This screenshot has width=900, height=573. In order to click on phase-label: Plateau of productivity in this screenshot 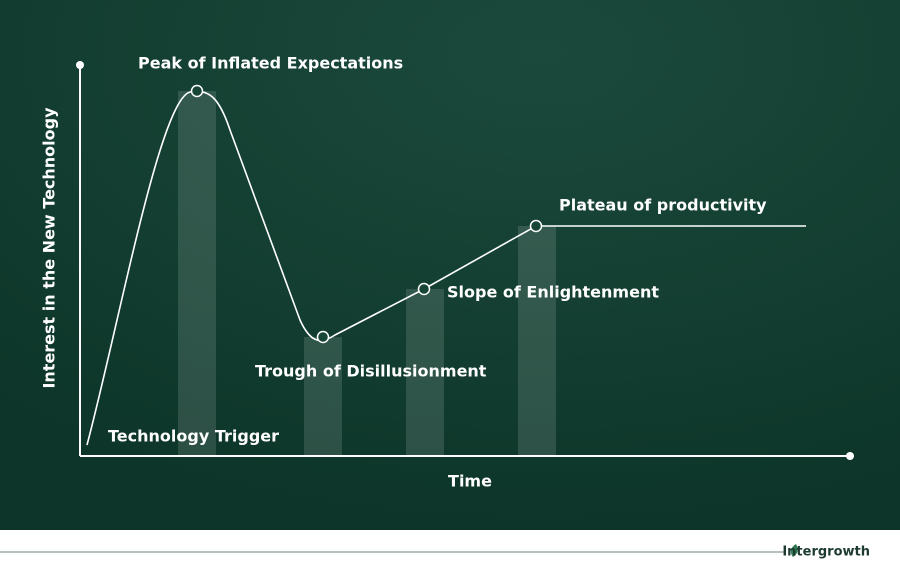, I will do `click(663, 205)`.